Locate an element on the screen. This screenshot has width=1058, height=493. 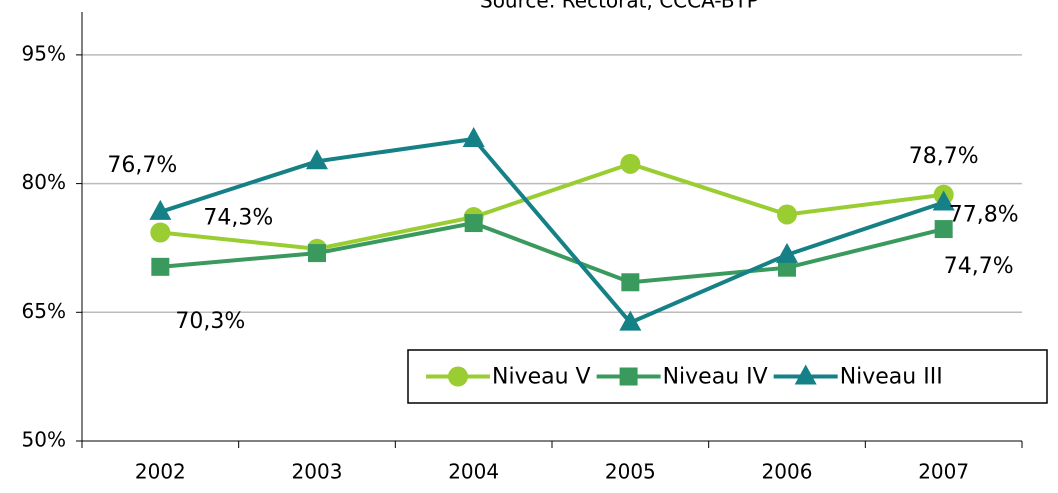
annotation: Source: Rectorat, CCCA-BTP is located at coordinates (619, 6).